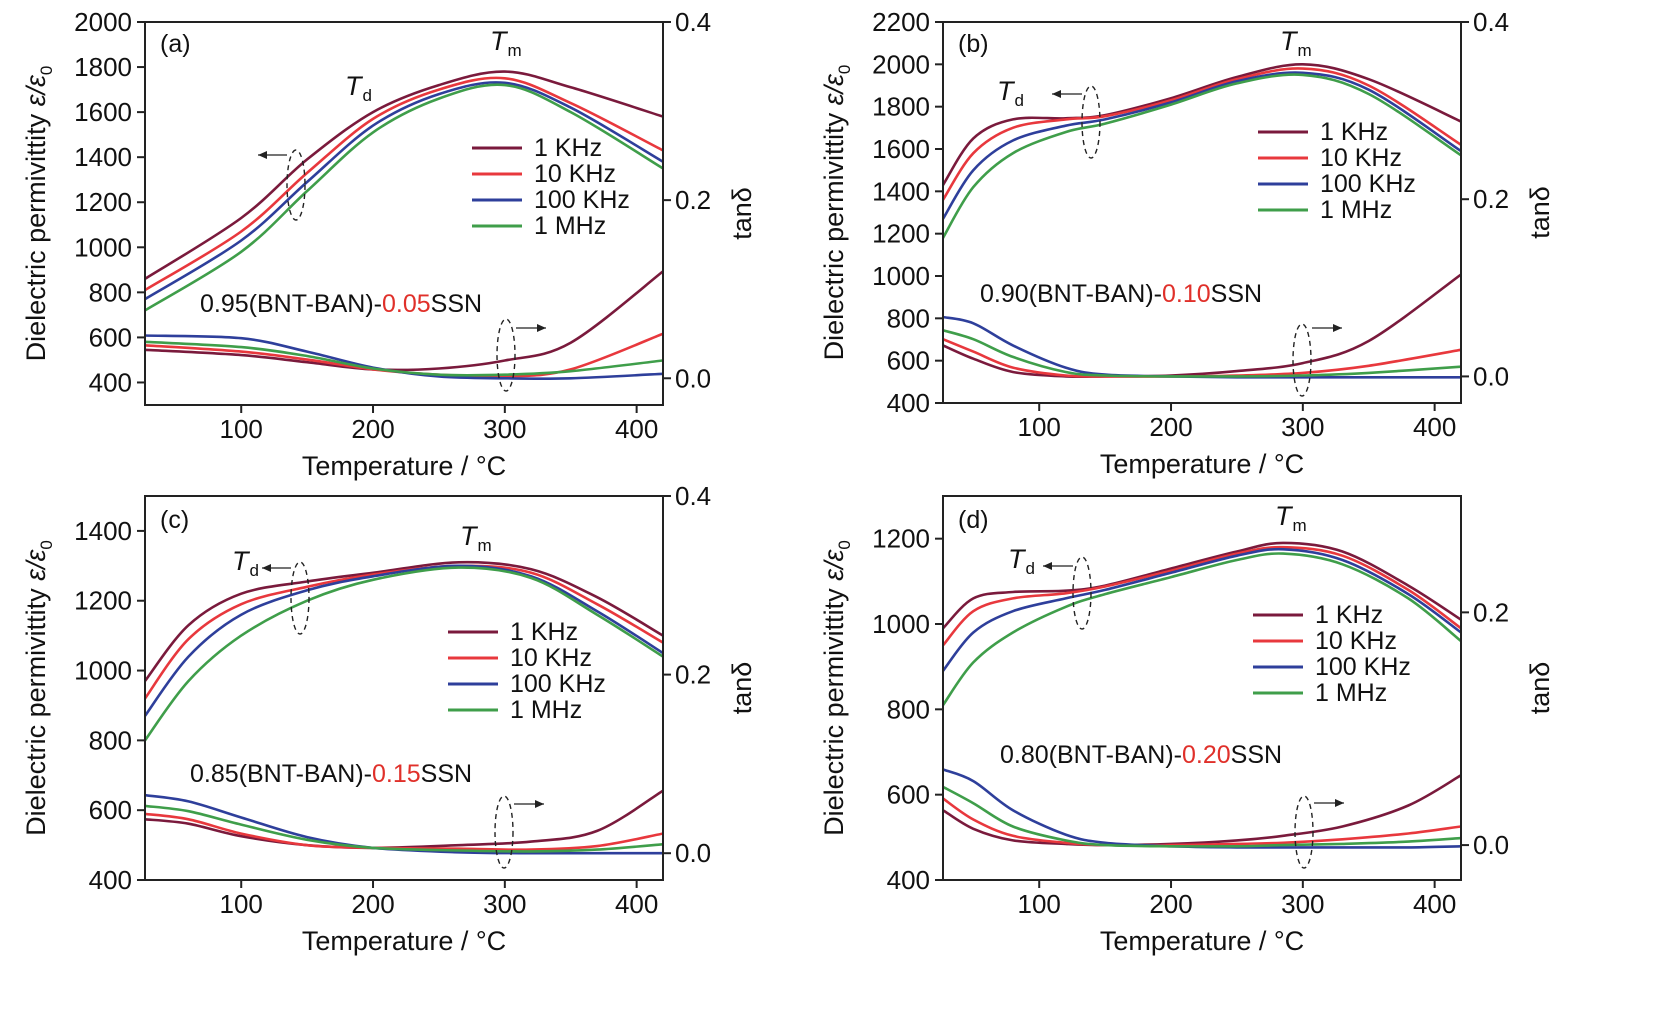 This screenshot has height=1022, width=1654. Describe the element at coordinates (1256, 755) in the screenshot. I see `composition-suffix: SSN` at that location.